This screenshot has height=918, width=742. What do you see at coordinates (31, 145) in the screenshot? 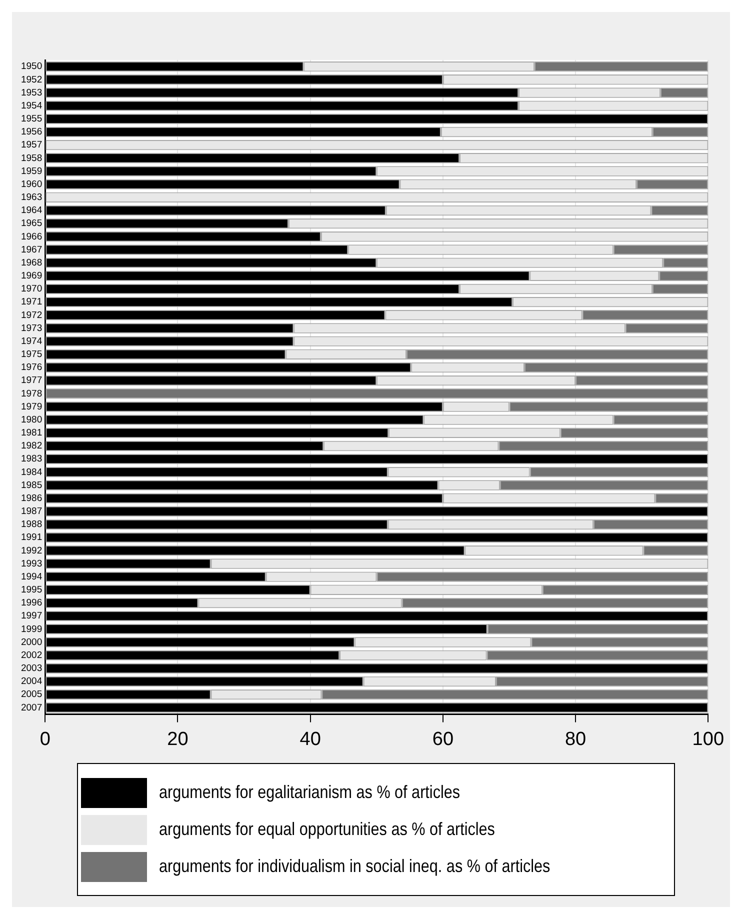
I see `y-tick-label: 1957` at bounding box center [31, 145].